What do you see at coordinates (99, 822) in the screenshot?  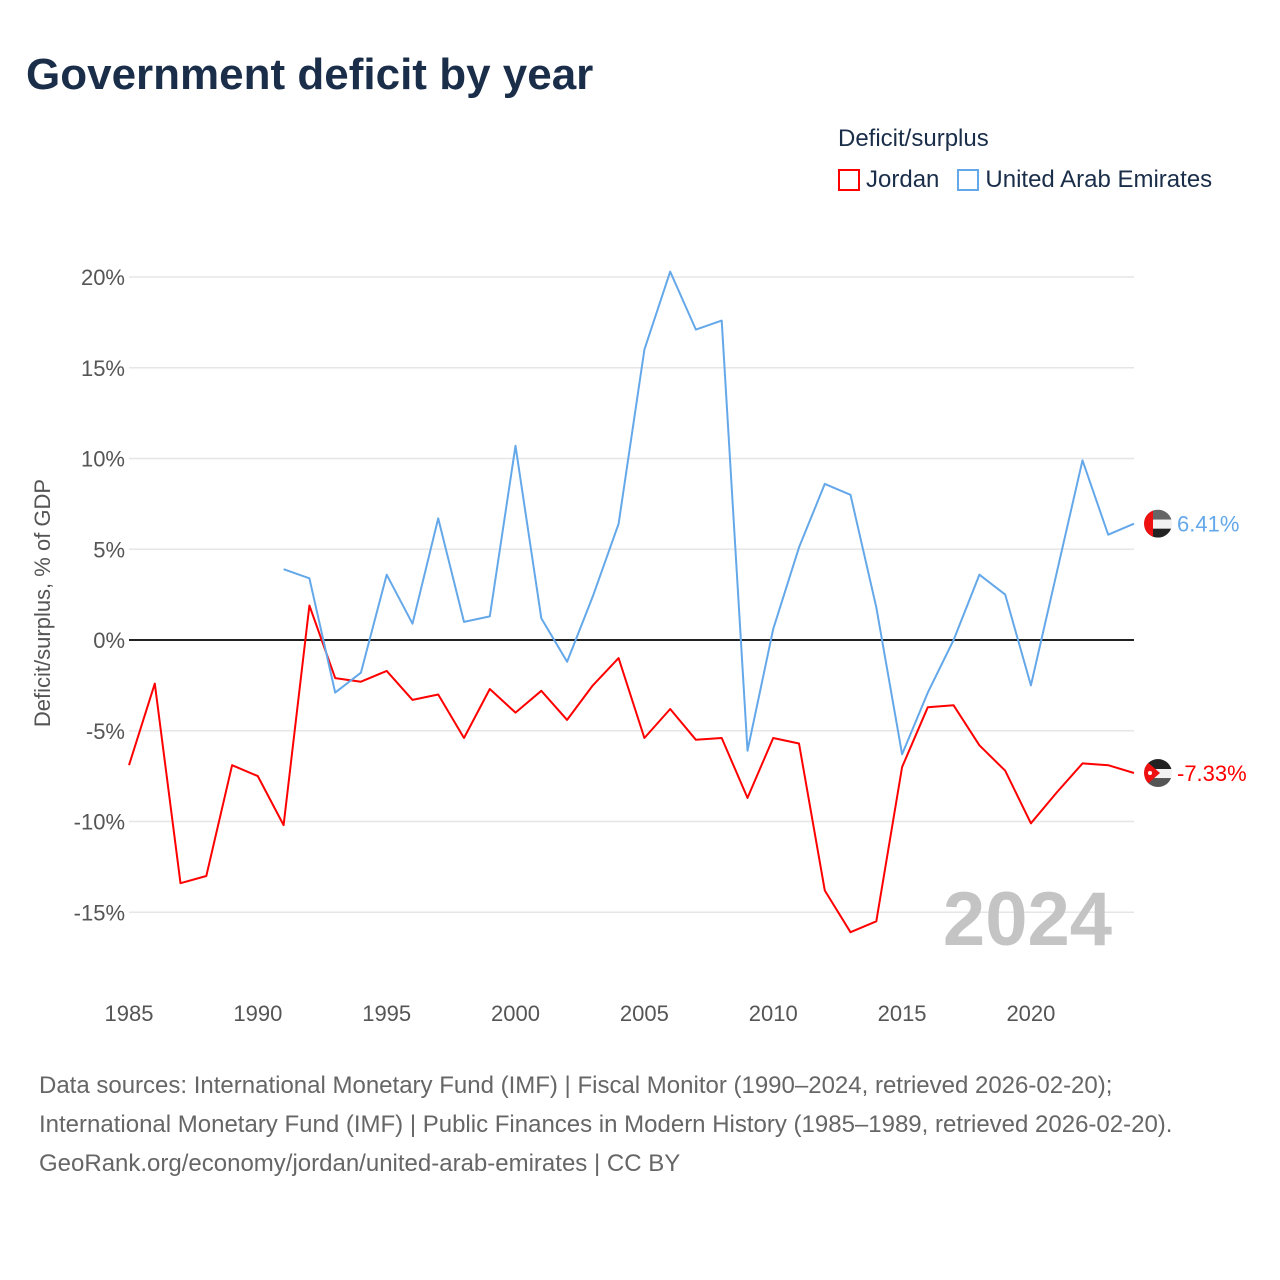 I see `y-tick-label: -10%` at bounding box center [99, 822].